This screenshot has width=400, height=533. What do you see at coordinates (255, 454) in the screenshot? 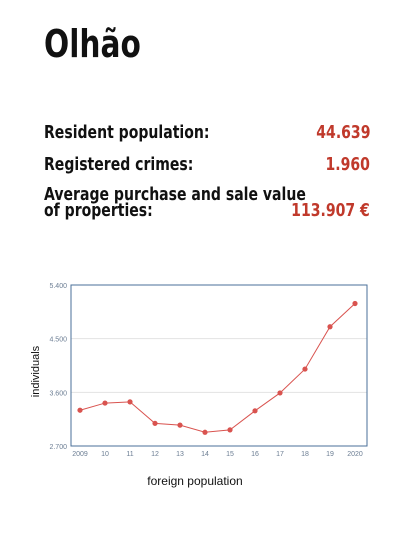
I see `x-tick-label: 16` at bounding box center [255, 454].